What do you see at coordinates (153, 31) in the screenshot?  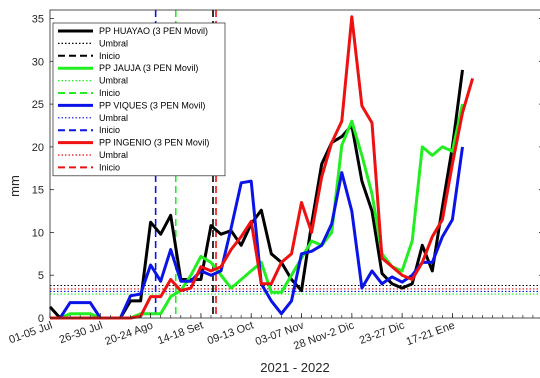 I see `legend-label-0: PP HUAYAO (3 PEN Movil)` at bounding box center [153, 31].